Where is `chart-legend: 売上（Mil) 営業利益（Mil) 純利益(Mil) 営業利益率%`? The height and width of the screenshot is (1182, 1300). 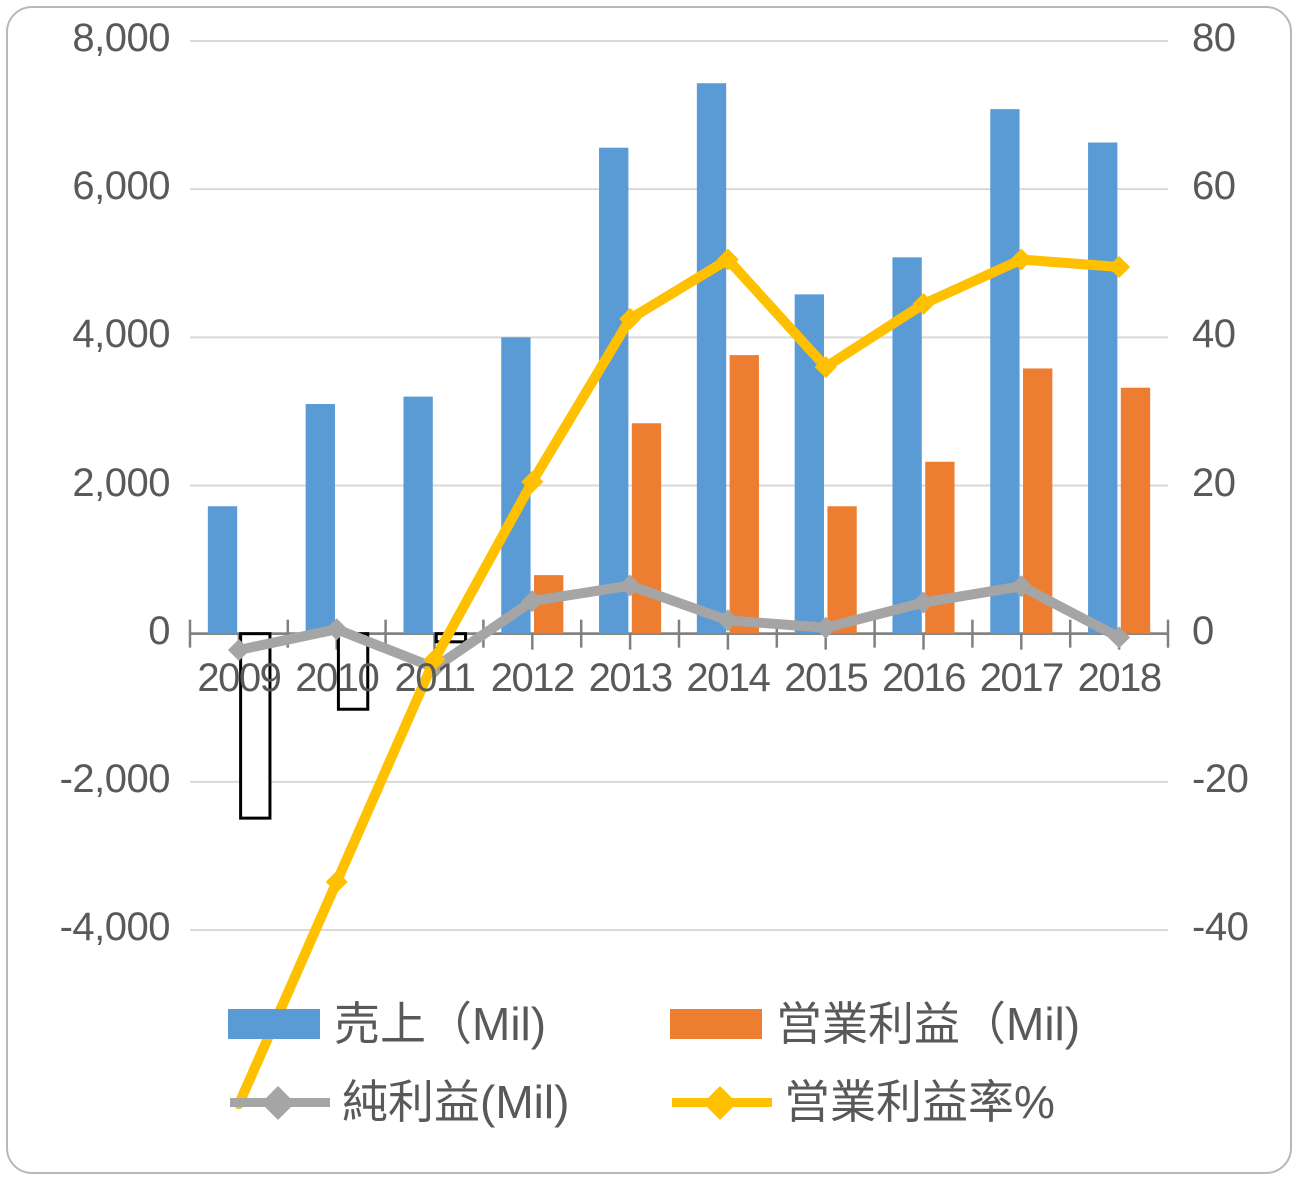
chart-legend: 売上（Mil) 営業利益（Mil) 純利益(Mil) 営業利益率% is located at coordinates (650, 1063).